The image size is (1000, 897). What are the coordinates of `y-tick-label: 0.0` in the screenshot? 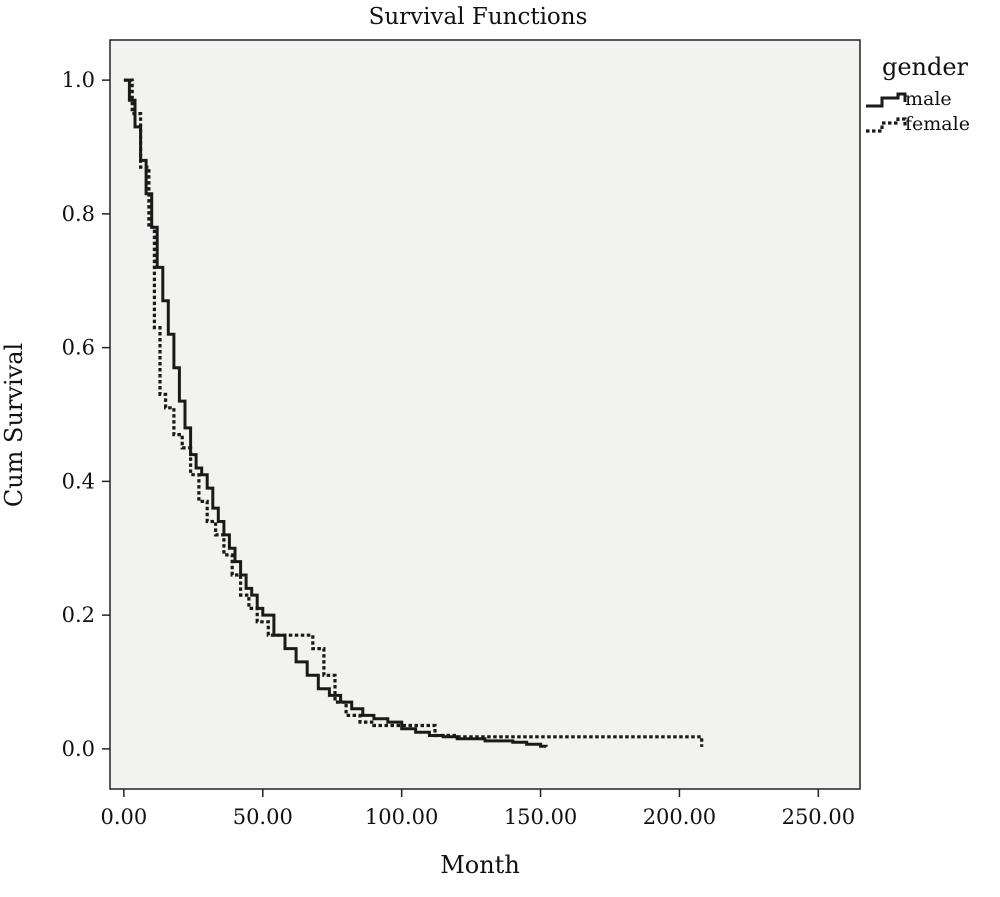 It's located at (78, 749).